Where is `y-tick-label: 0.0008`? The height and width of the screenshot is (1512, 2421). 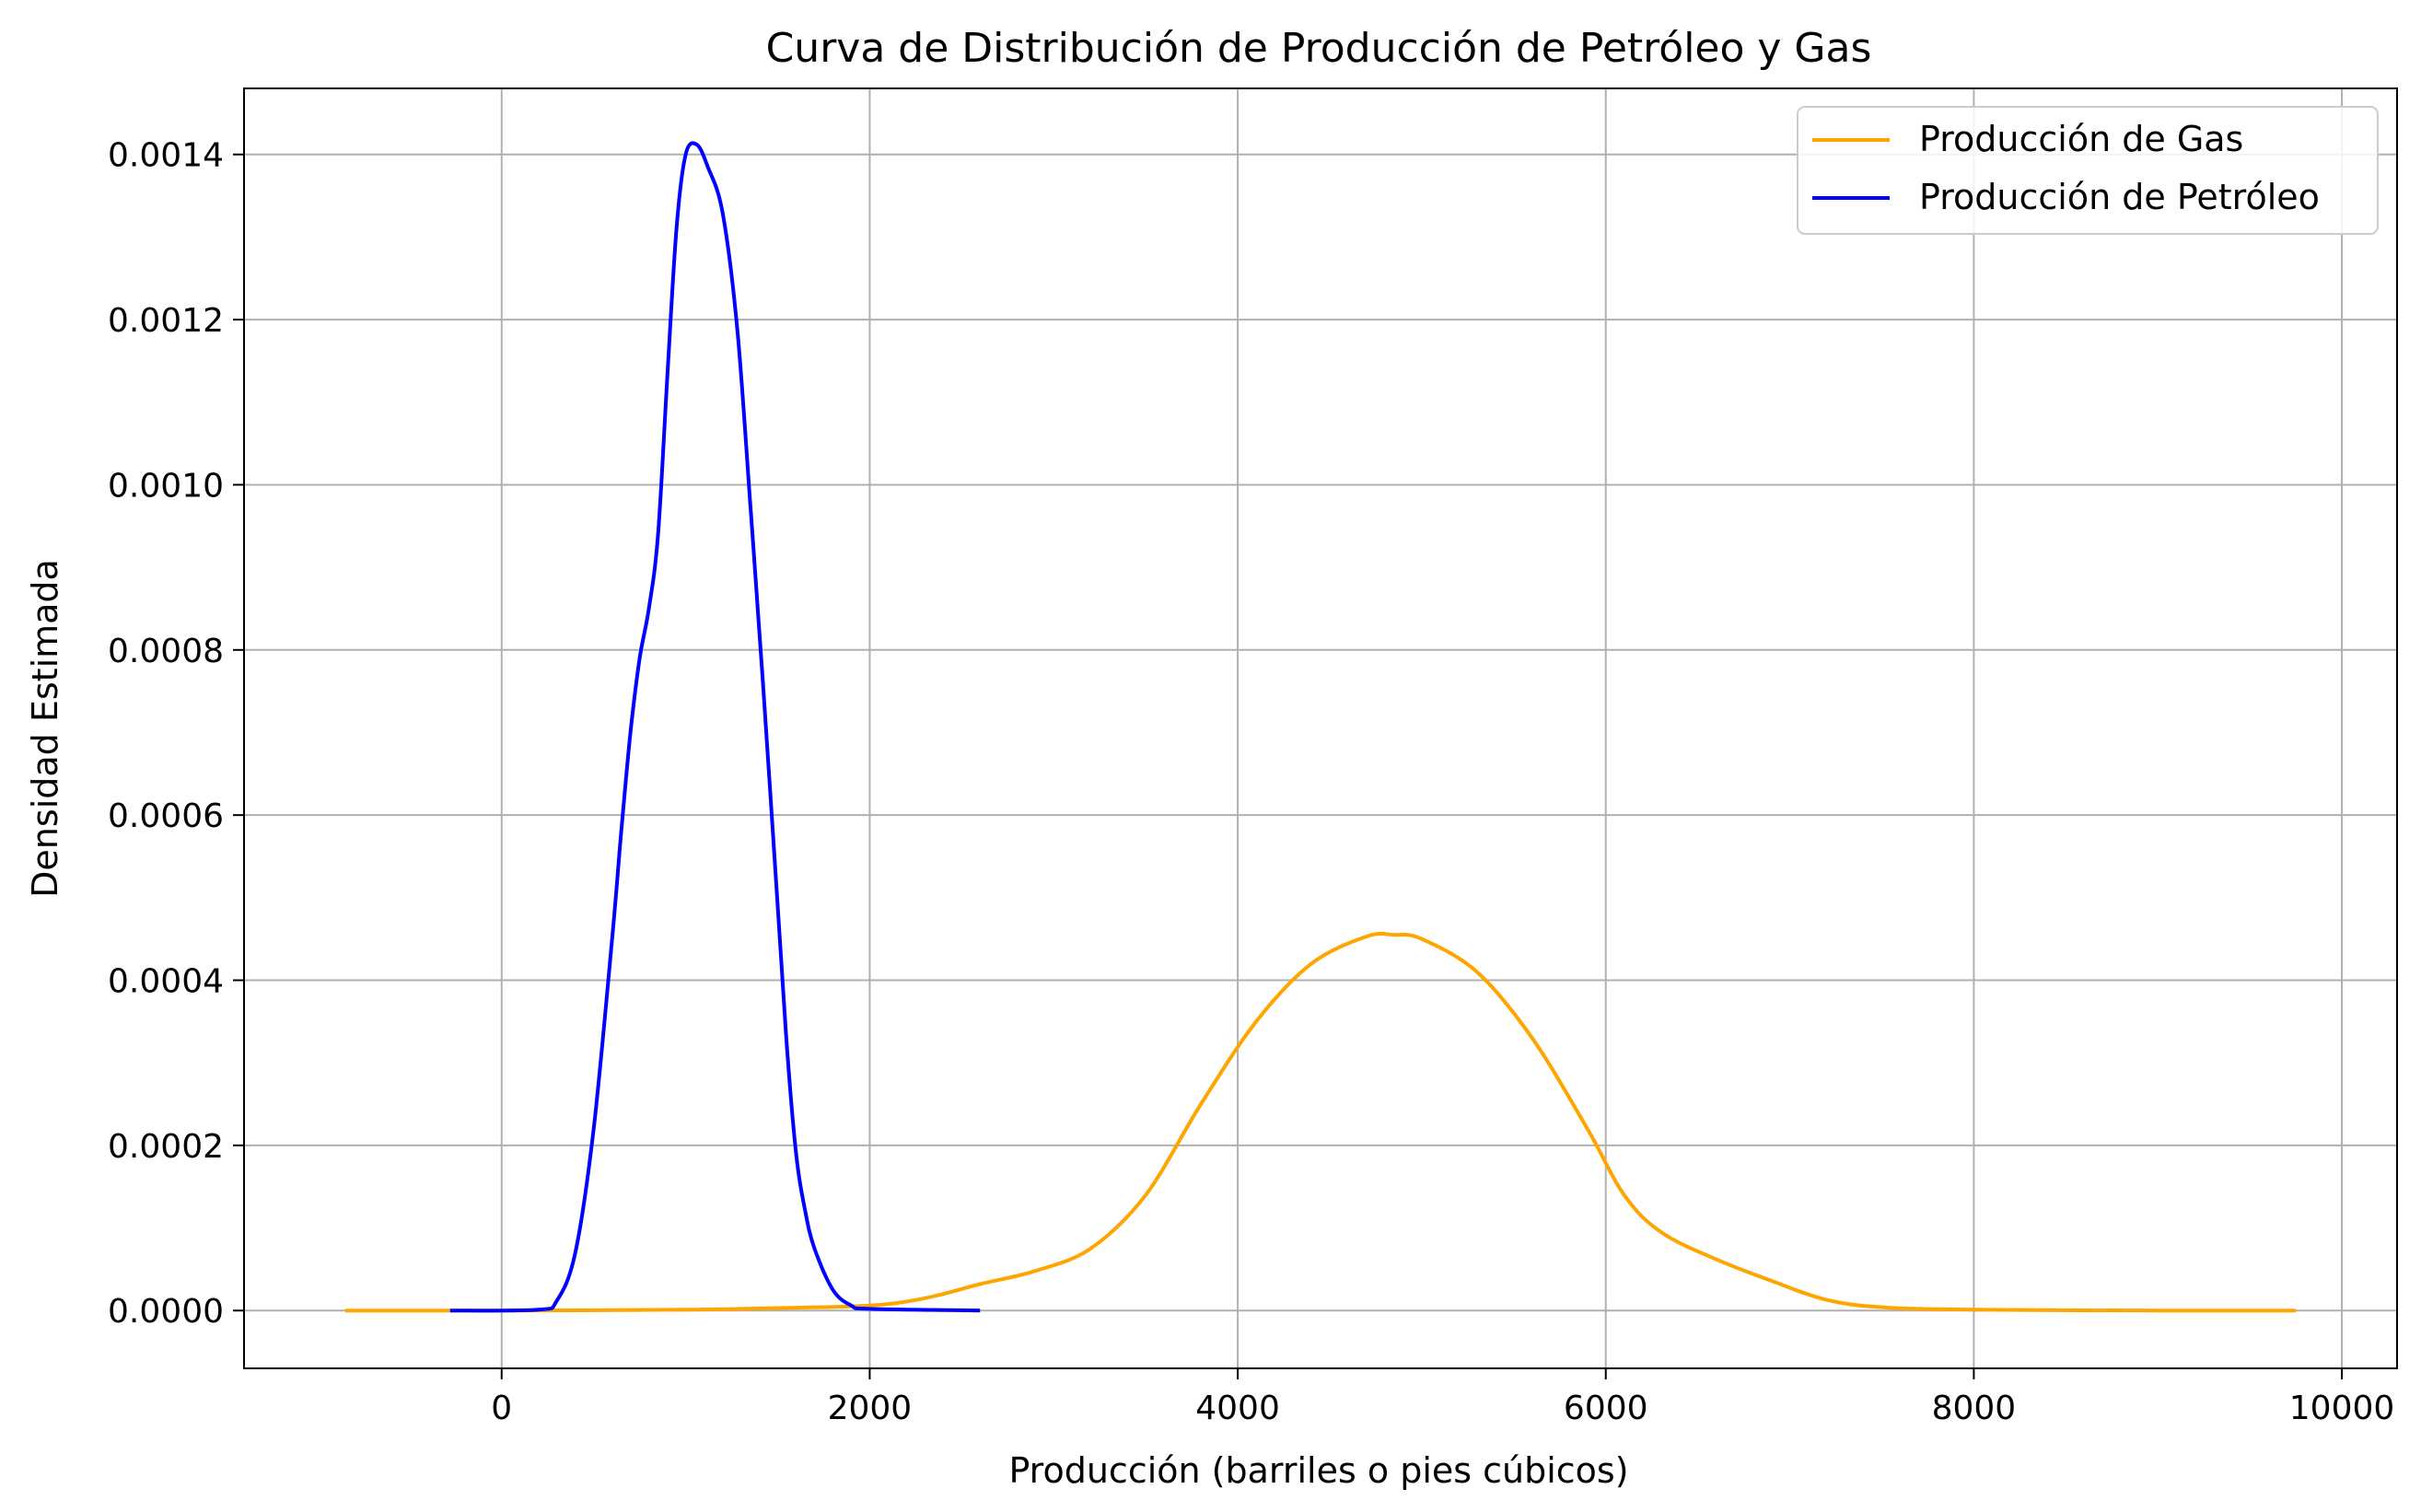 y-tick-label: 0.0008 is located at coordinates (166, 651).